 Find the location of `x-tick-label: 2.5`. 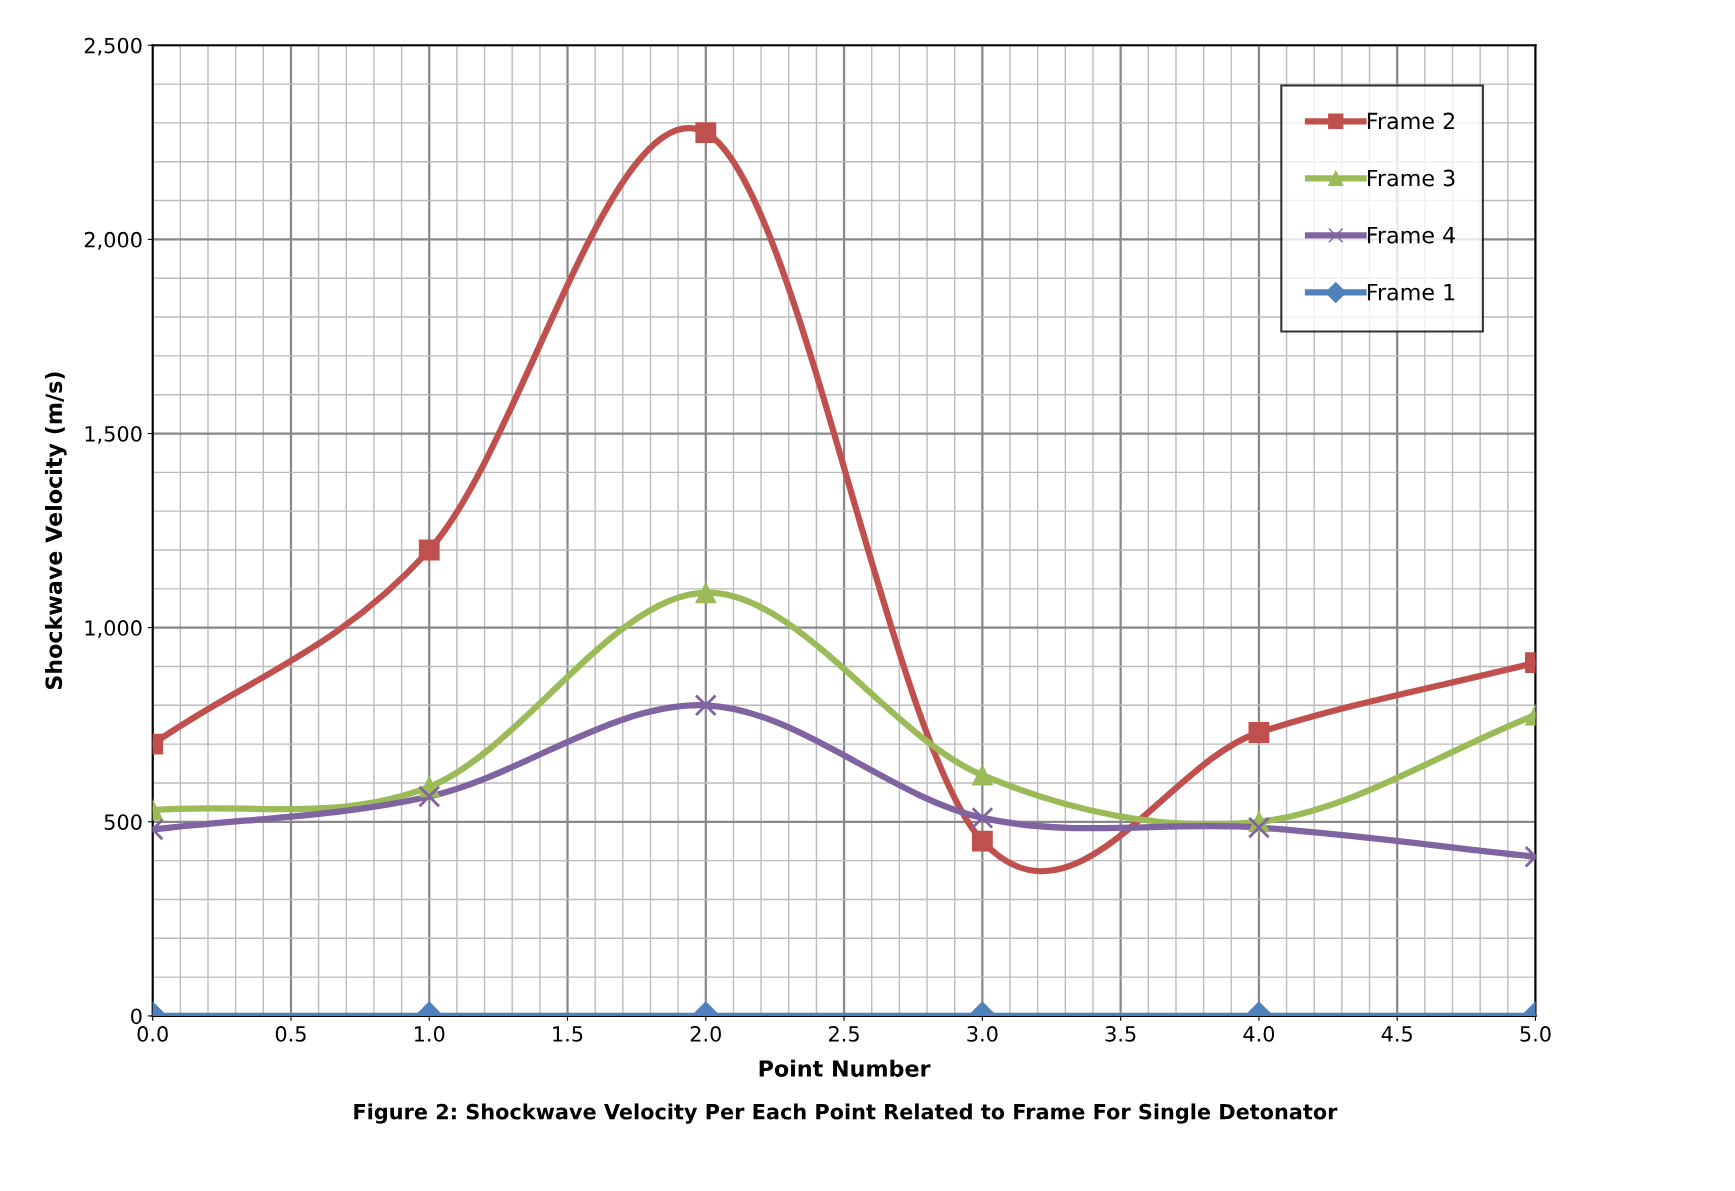

x-tick-label: 2.5 is located at coordinates (844, 1034).